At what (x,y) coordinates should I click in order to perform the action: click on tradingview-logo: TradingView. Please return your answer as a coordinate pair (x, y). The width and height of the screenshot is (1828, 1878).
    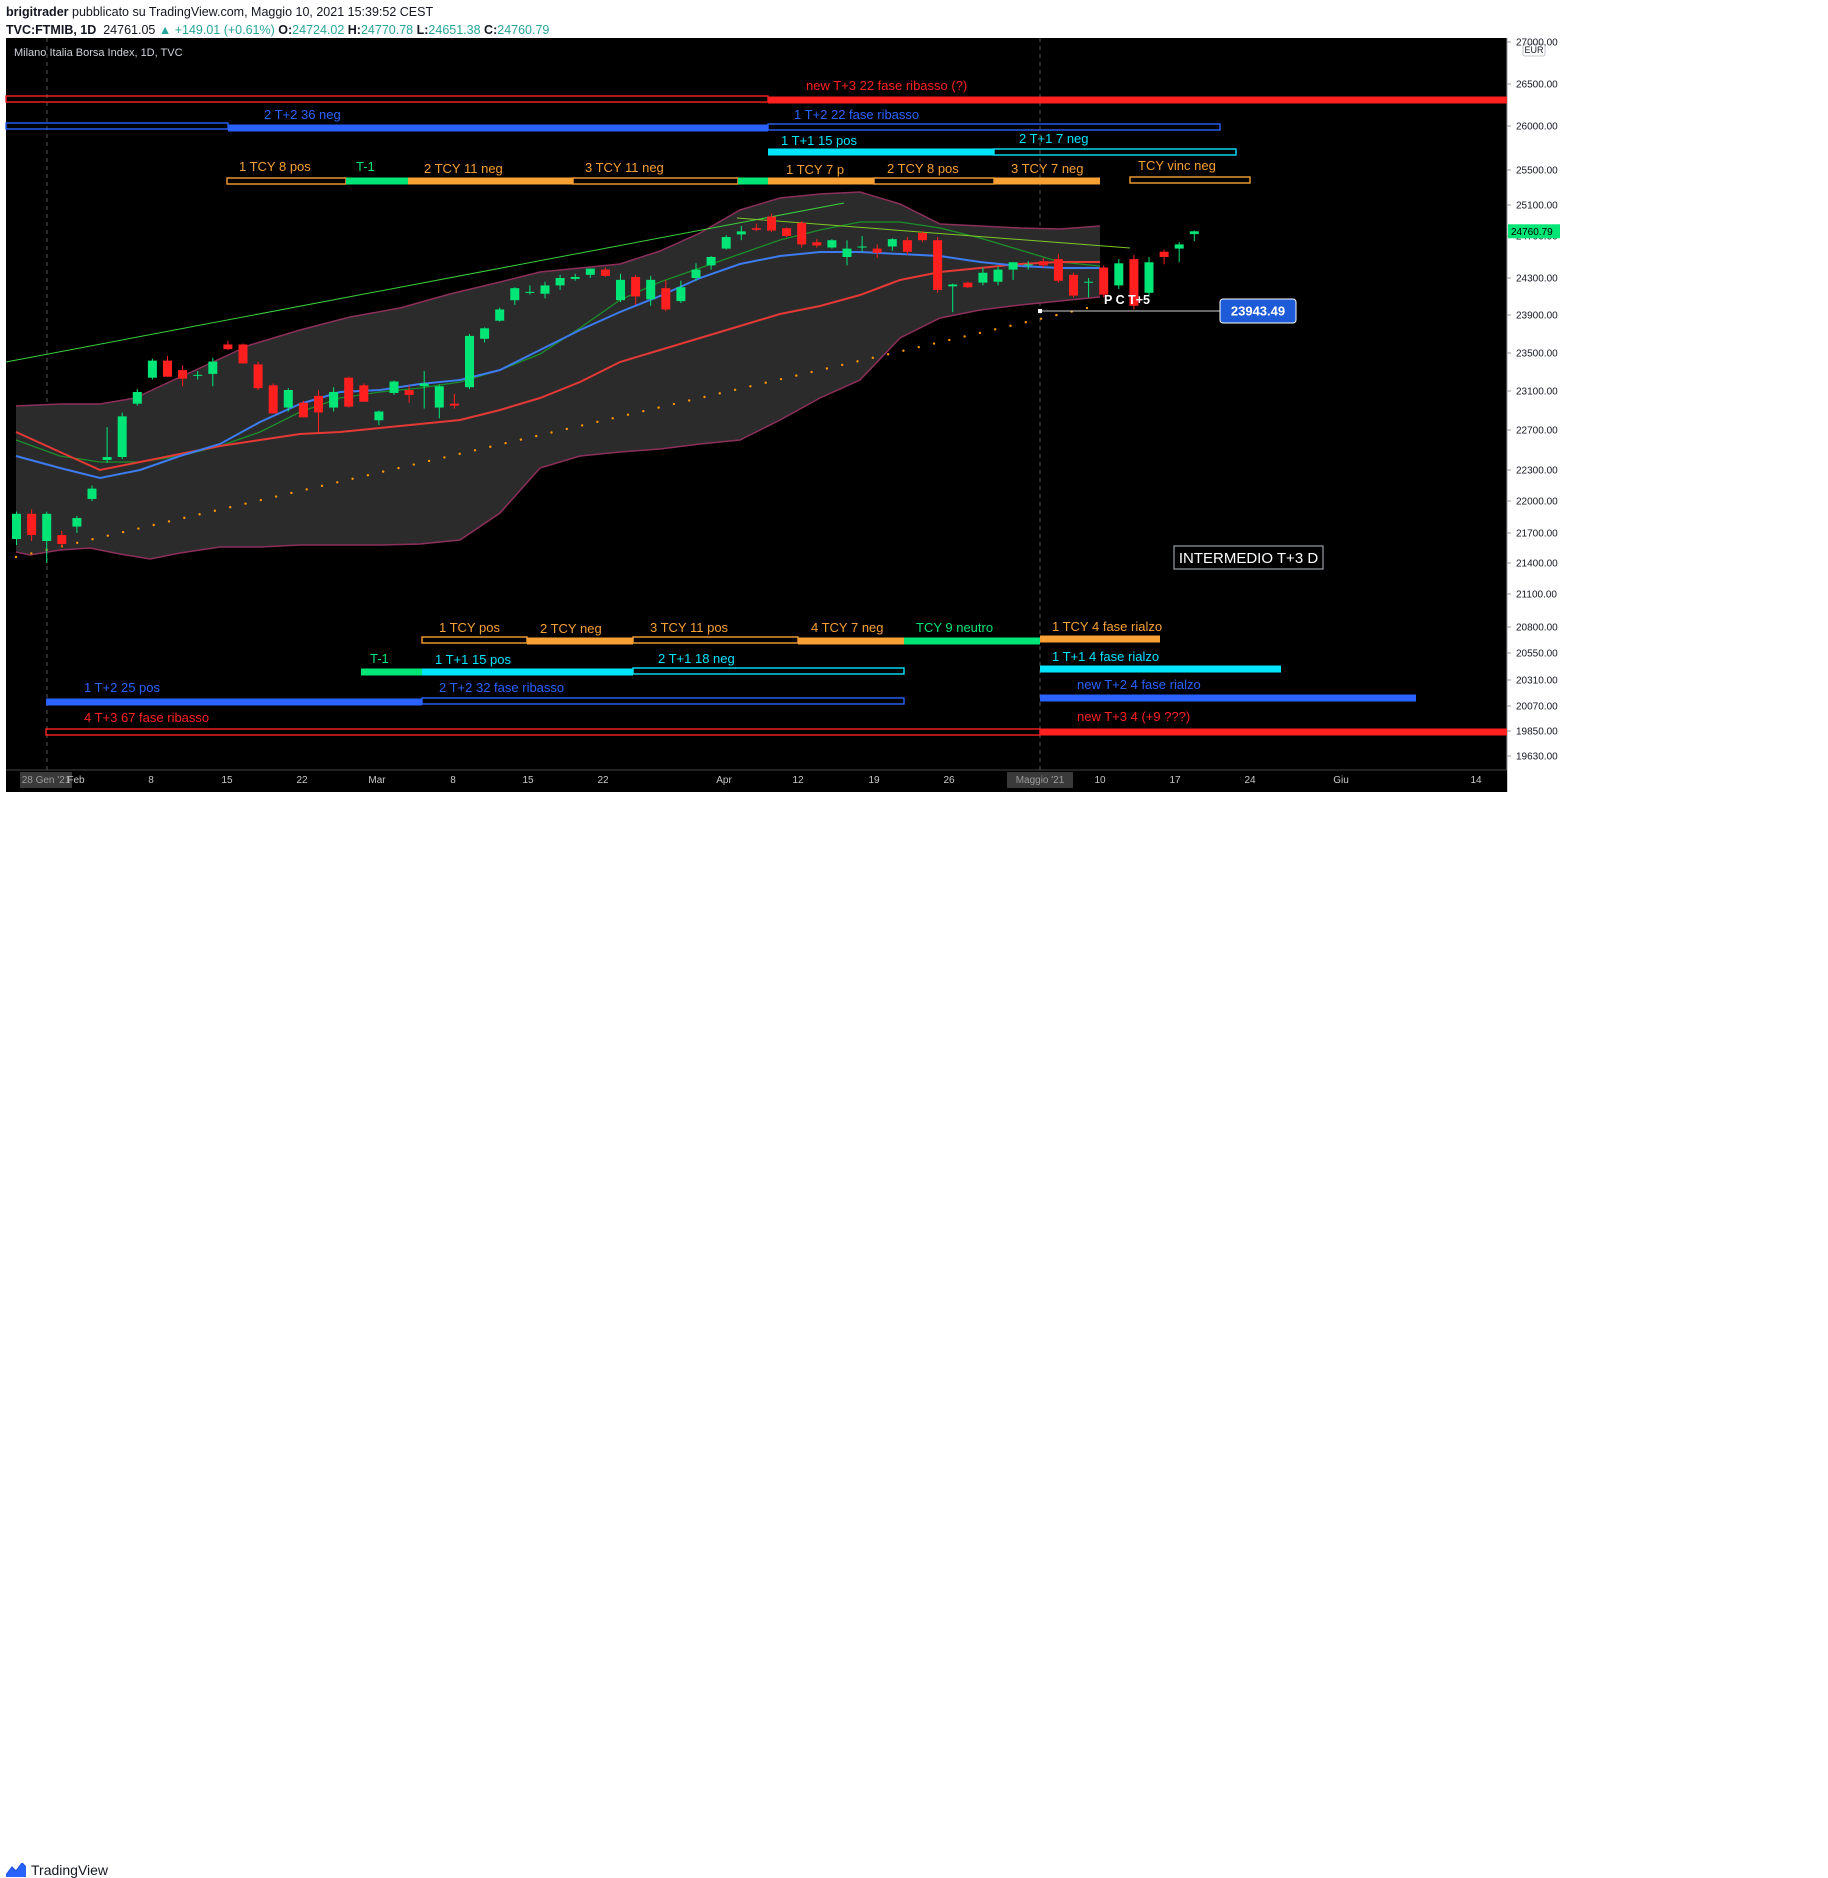
    Looking at the image, I should click on (57, 1870).